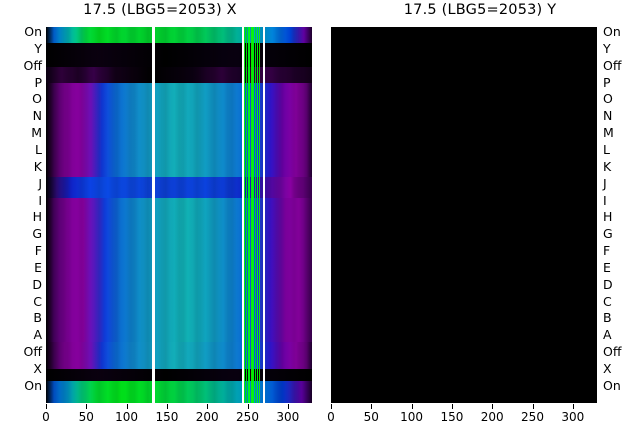 Image resolution: width=640 pixels, height=440 pixels. I want to click on category-label-left-13: F, so click(38, 251).